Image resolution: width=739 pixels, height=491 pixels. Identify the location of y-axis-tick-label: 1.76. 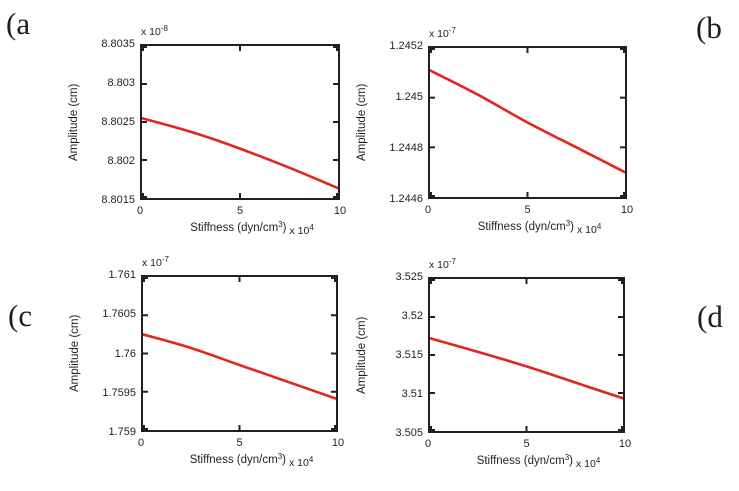
(125, 353).